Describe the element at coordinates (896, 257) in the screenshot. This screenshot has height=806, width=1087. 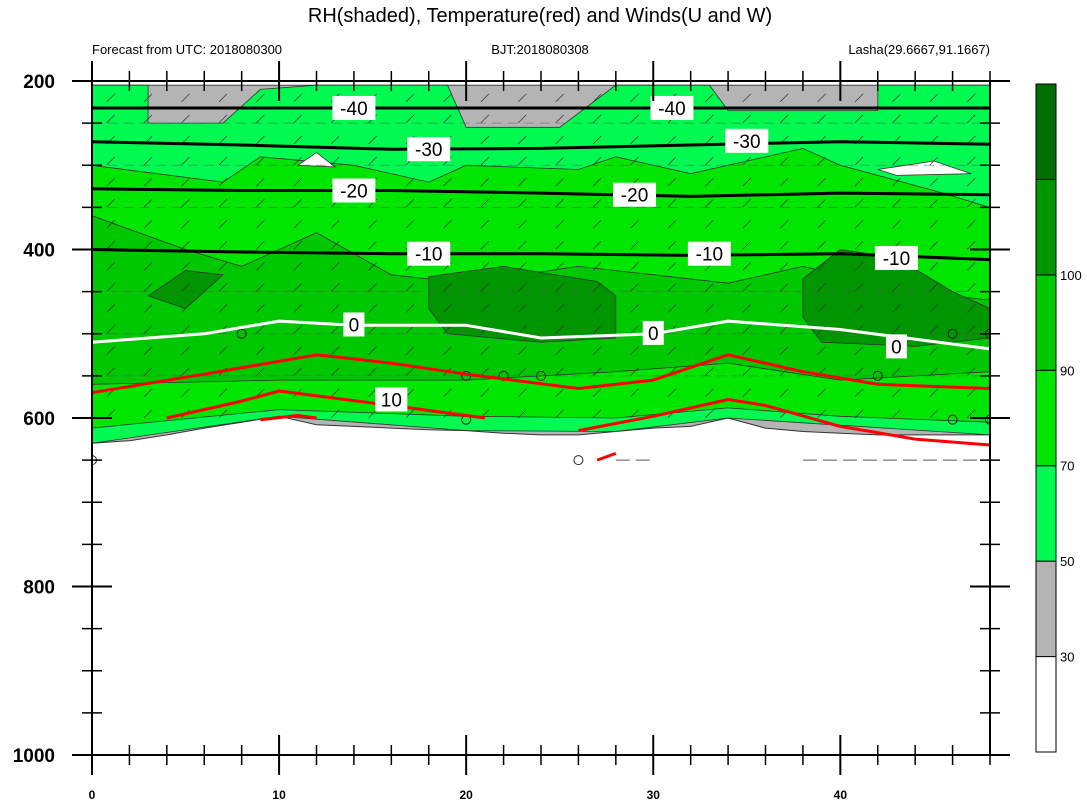
I see `contour-label: -10` at that location.